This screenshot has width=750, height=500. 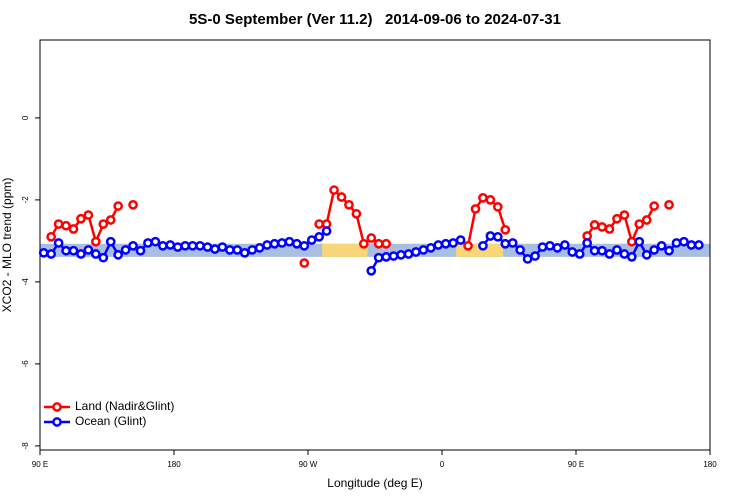 I want to click on y-tick-label: -8, so click(x=25, y=446).